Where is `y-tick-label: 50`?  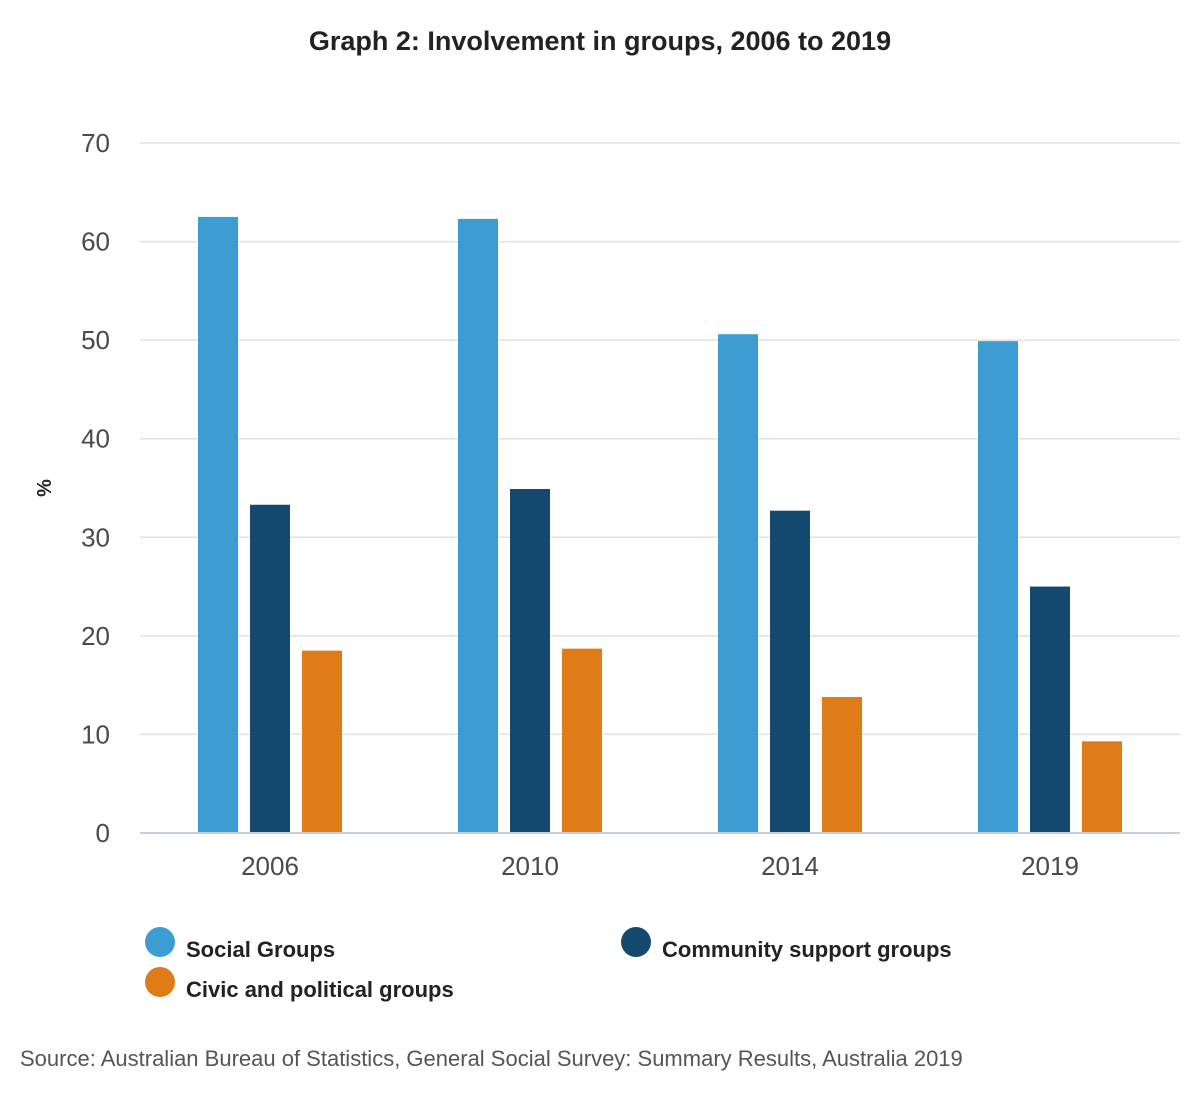 y-tick-label: 50 is located at coordinates (95, 340).